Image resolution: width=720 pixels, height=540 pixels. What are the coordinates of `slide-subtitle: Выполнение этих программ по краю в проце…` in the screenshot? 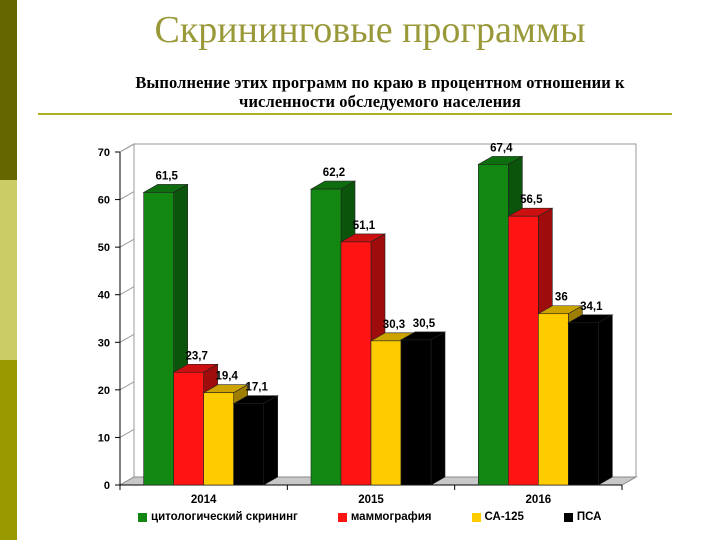 It's located at (380, 92).